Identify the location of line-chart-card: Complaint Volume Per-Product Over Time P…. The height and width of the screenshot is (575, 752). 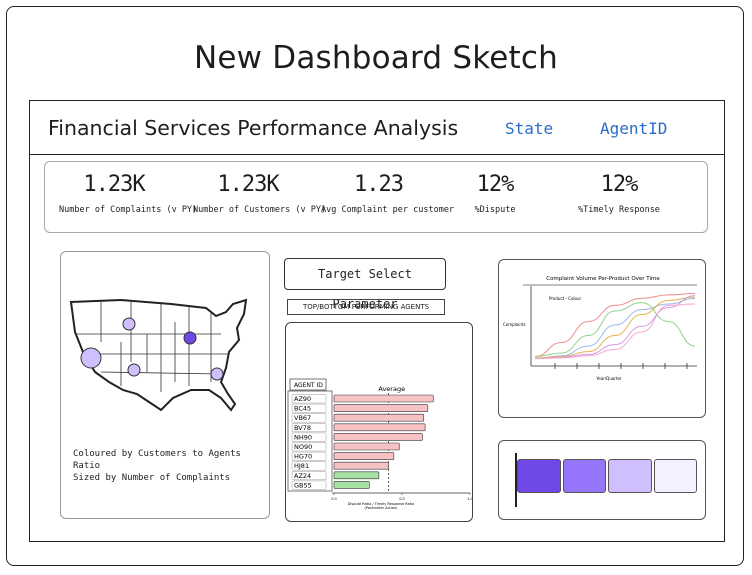
(602, 338).